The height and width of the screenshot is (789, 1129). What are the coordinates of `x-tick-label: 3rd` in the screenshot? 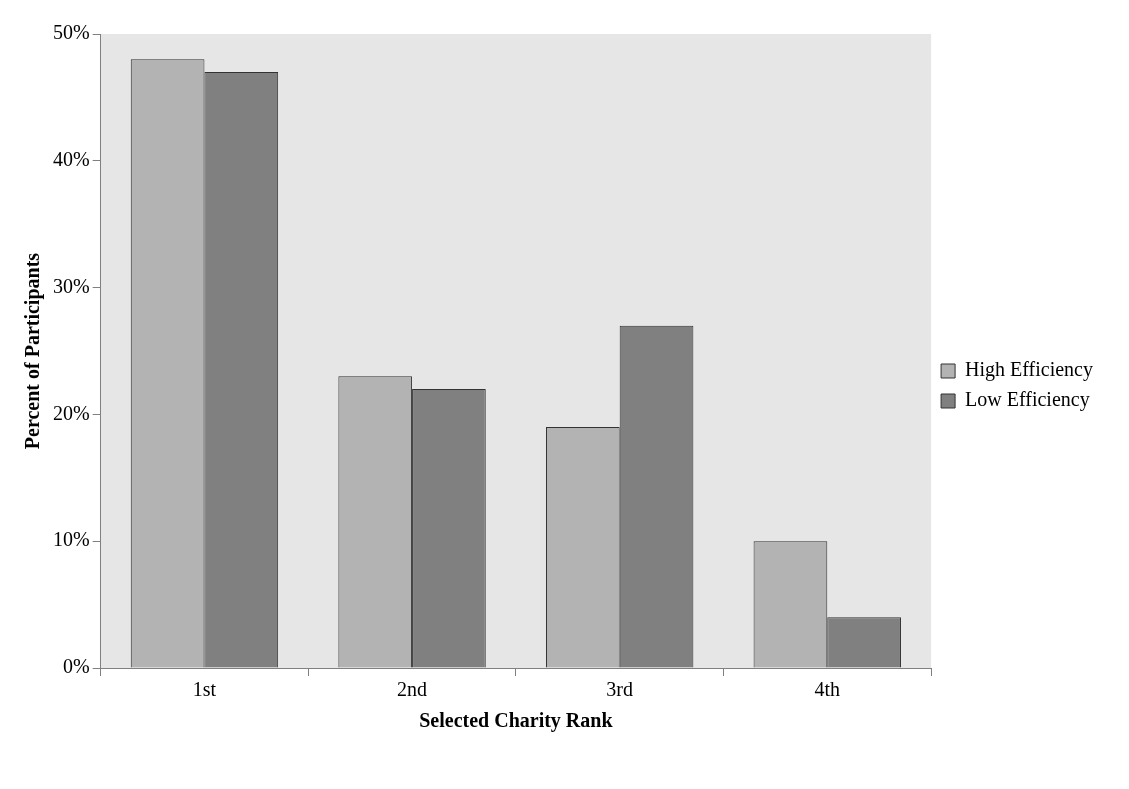 It's located at (620, 689).